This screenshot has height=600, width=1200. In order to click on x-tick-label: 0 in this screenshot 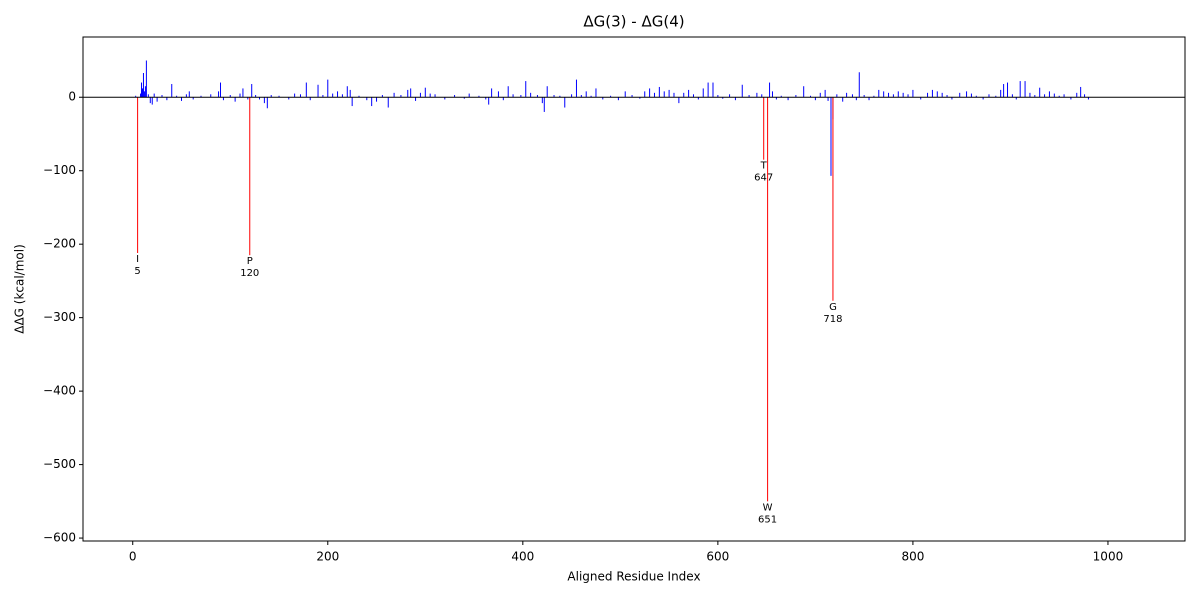, I will do `click(133, 557)`.